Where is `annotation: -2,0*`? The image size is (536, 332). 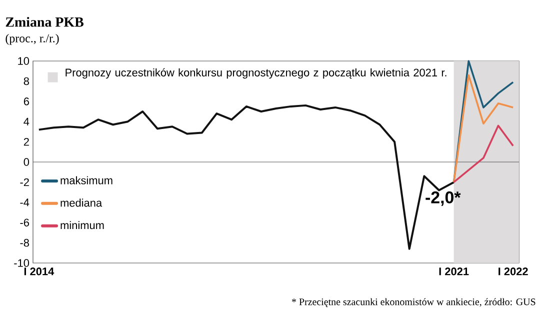
annotation: -2,0* is located at coordinates (443, 198).